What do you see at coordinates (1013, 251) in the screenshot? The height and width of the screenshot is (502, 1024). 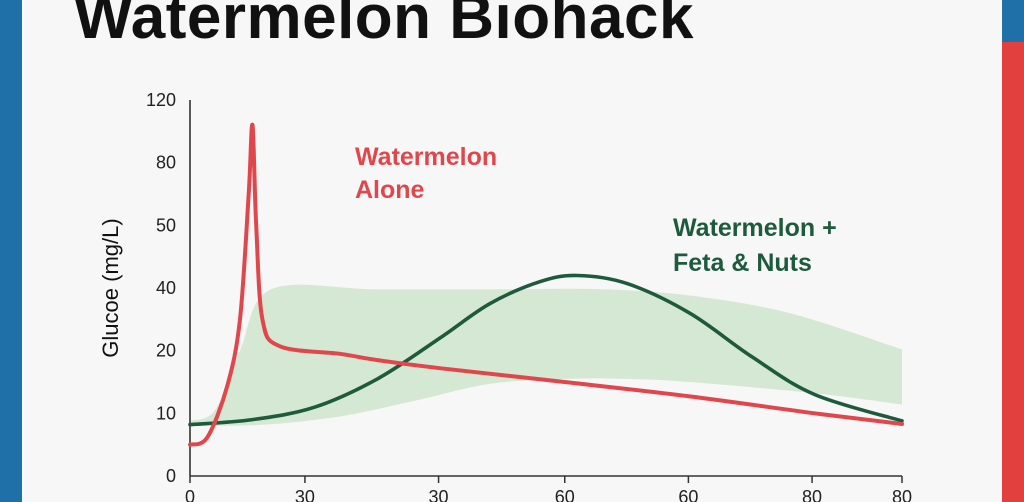 I see `right-accent-bar` at bounding box center [1013, 251].